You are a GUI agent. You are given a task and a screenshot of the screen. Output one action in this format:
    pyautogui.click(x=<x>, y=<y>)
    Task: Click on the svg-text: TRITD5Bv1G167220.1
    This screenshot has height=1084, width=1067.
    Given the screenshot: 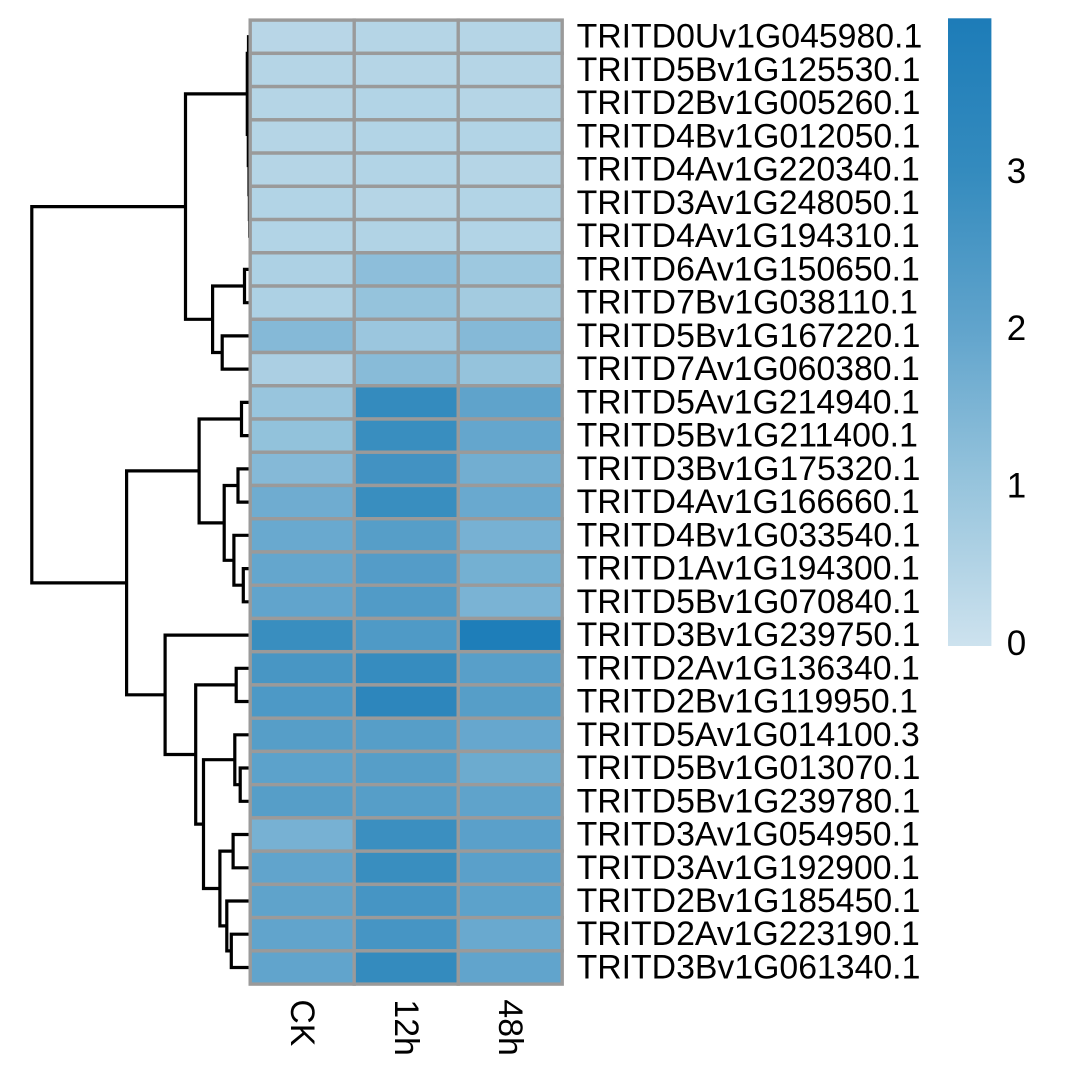 What is the action you would take?
    pyautogui.click(x=749, y=336)
    